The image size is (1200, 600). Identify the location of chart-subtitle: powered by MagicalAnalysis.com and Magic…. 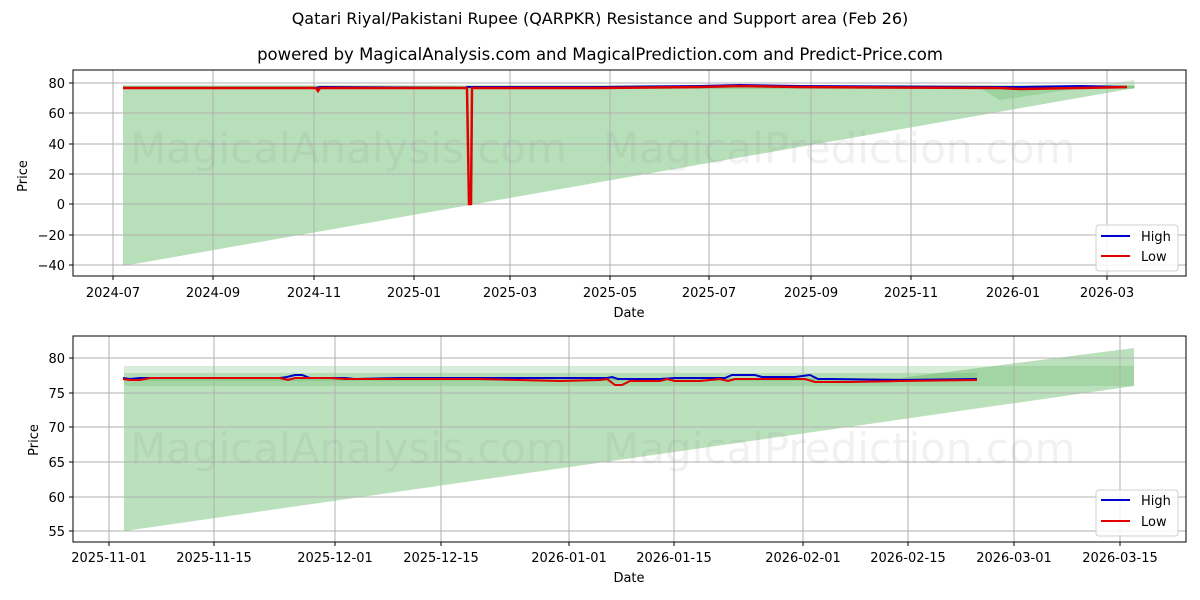
(600, 54).